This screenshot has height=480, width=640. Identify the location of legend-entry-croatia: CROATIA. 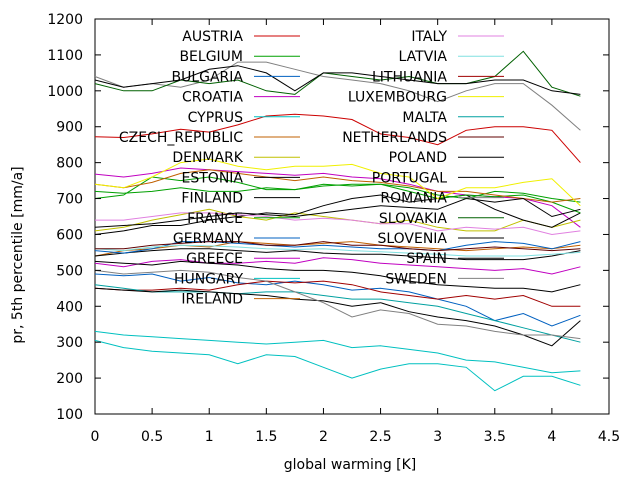
(241, 98).